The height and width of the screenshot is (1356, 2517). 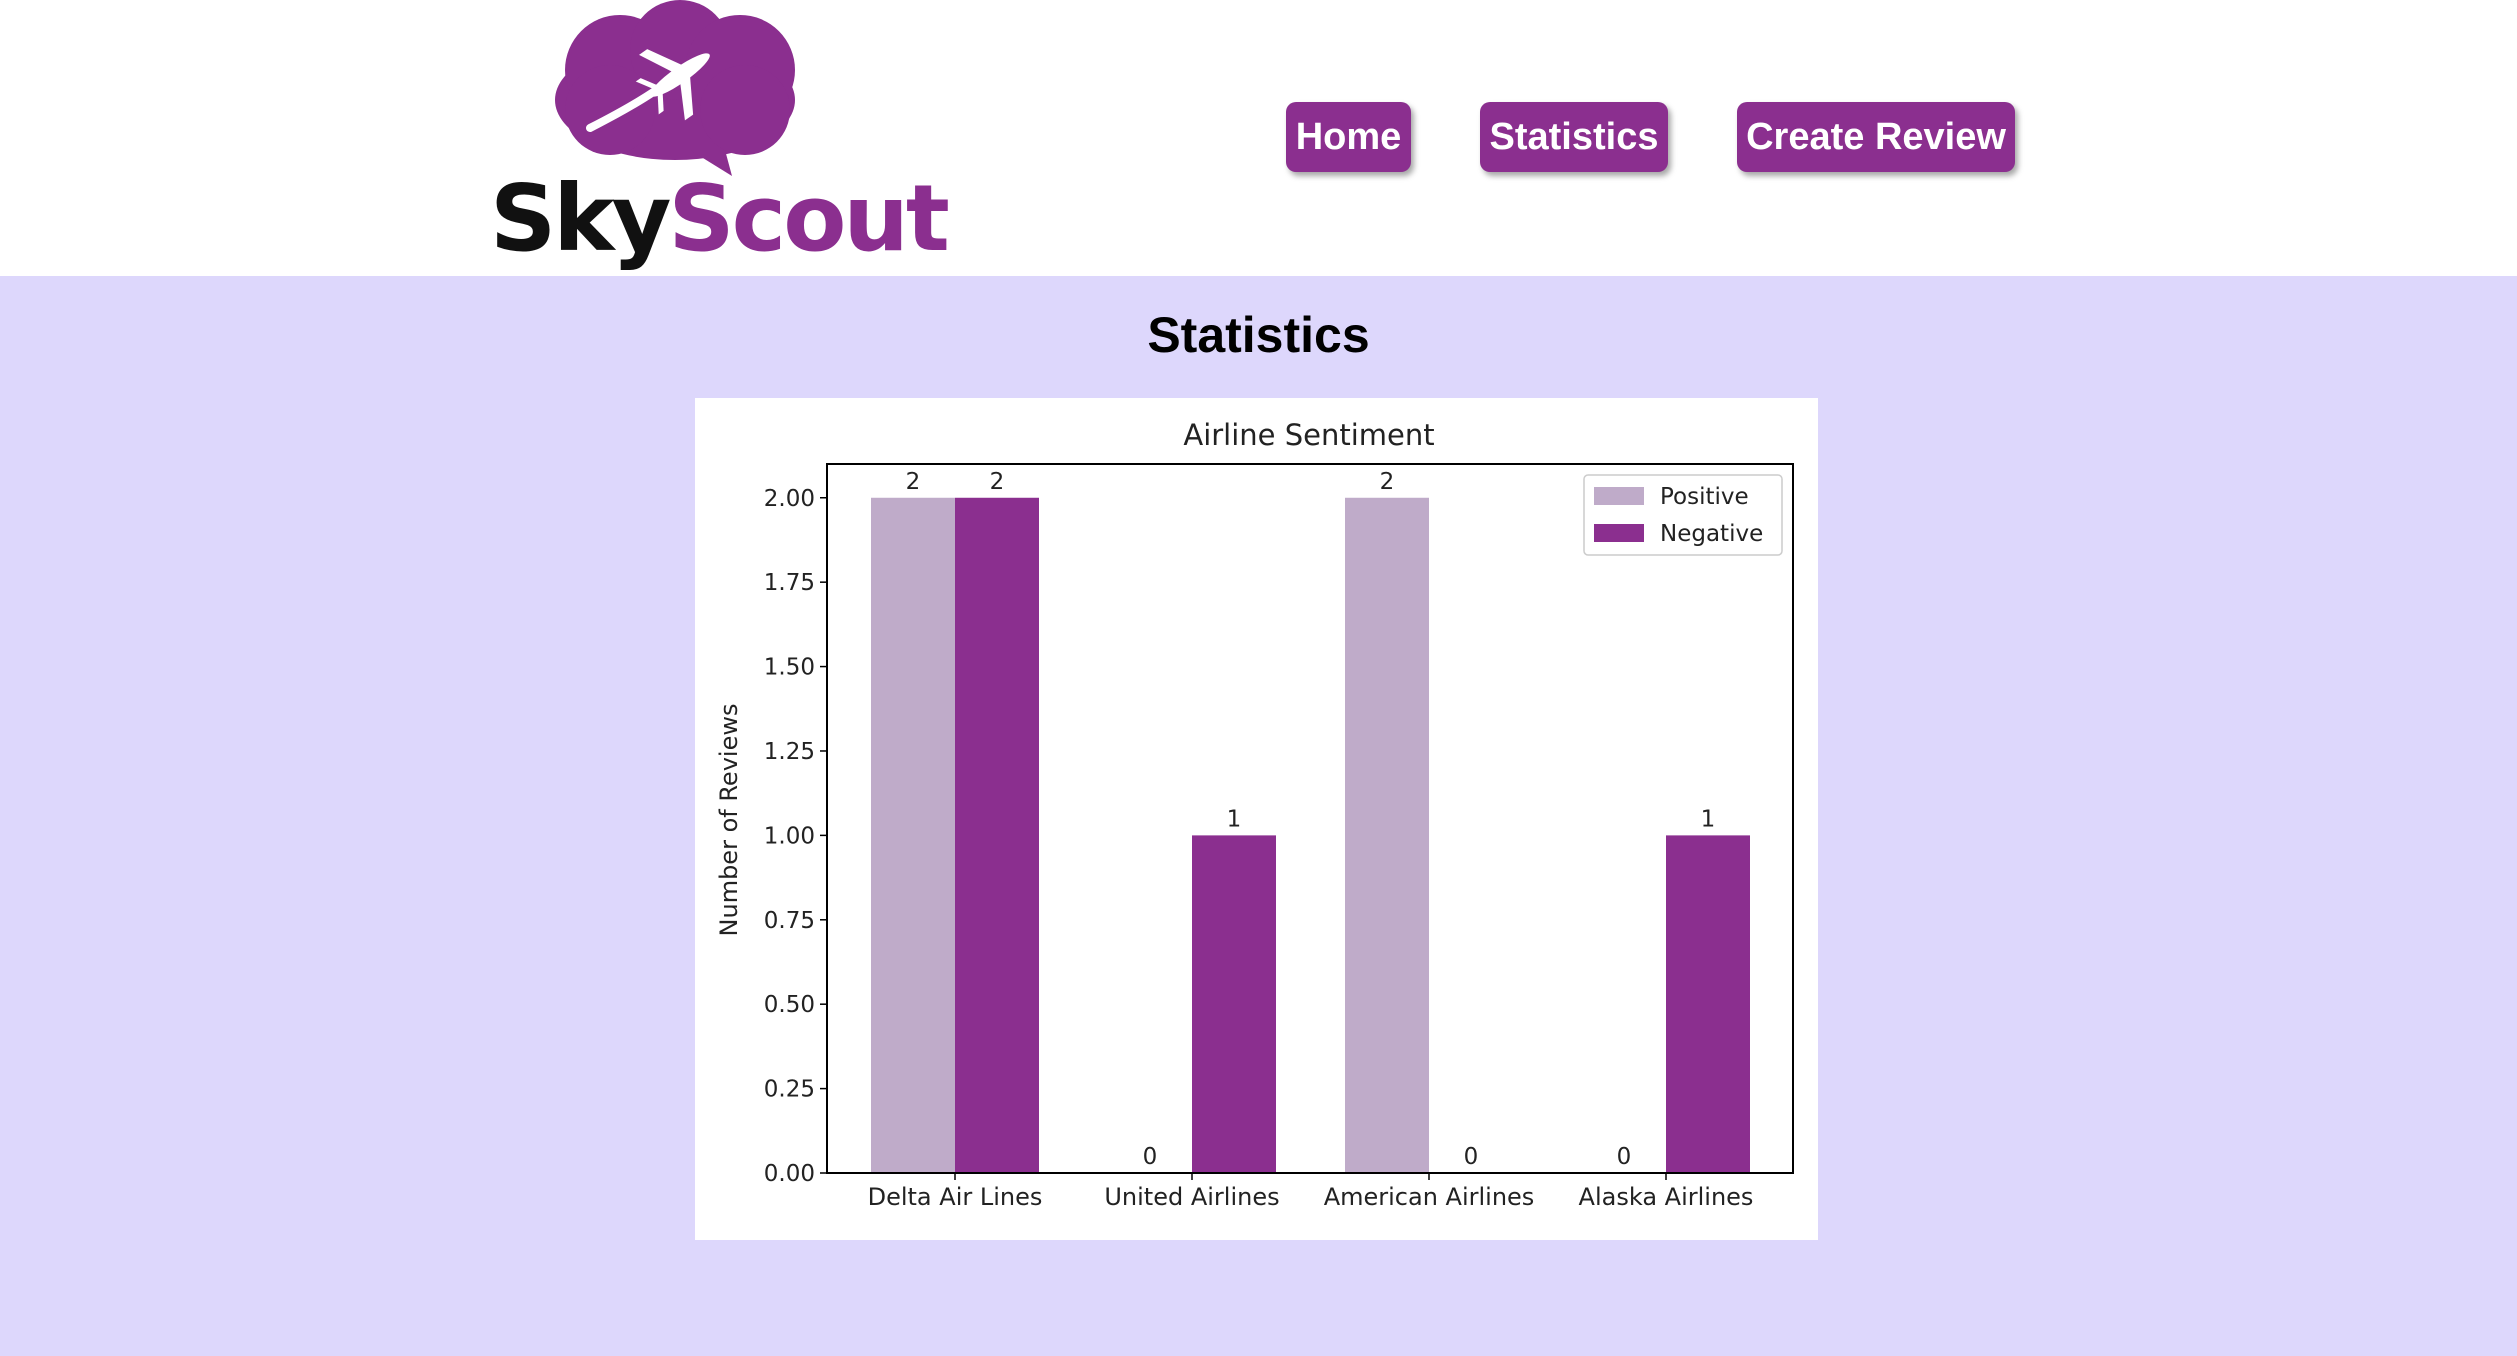 What do you see at coordinates (789, 1174) in the screenshot?
I see `y-tick-label: 0.00` at bounding box center [789, 1174].